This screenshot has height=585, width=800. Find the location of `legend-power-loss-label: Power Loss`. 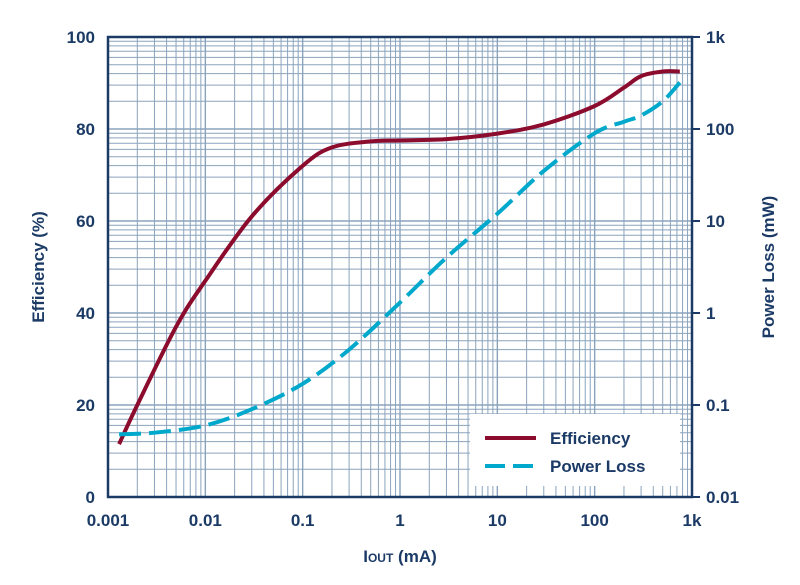

legend-power-loss-label: Power Loss is located at coordinates (597, 466).